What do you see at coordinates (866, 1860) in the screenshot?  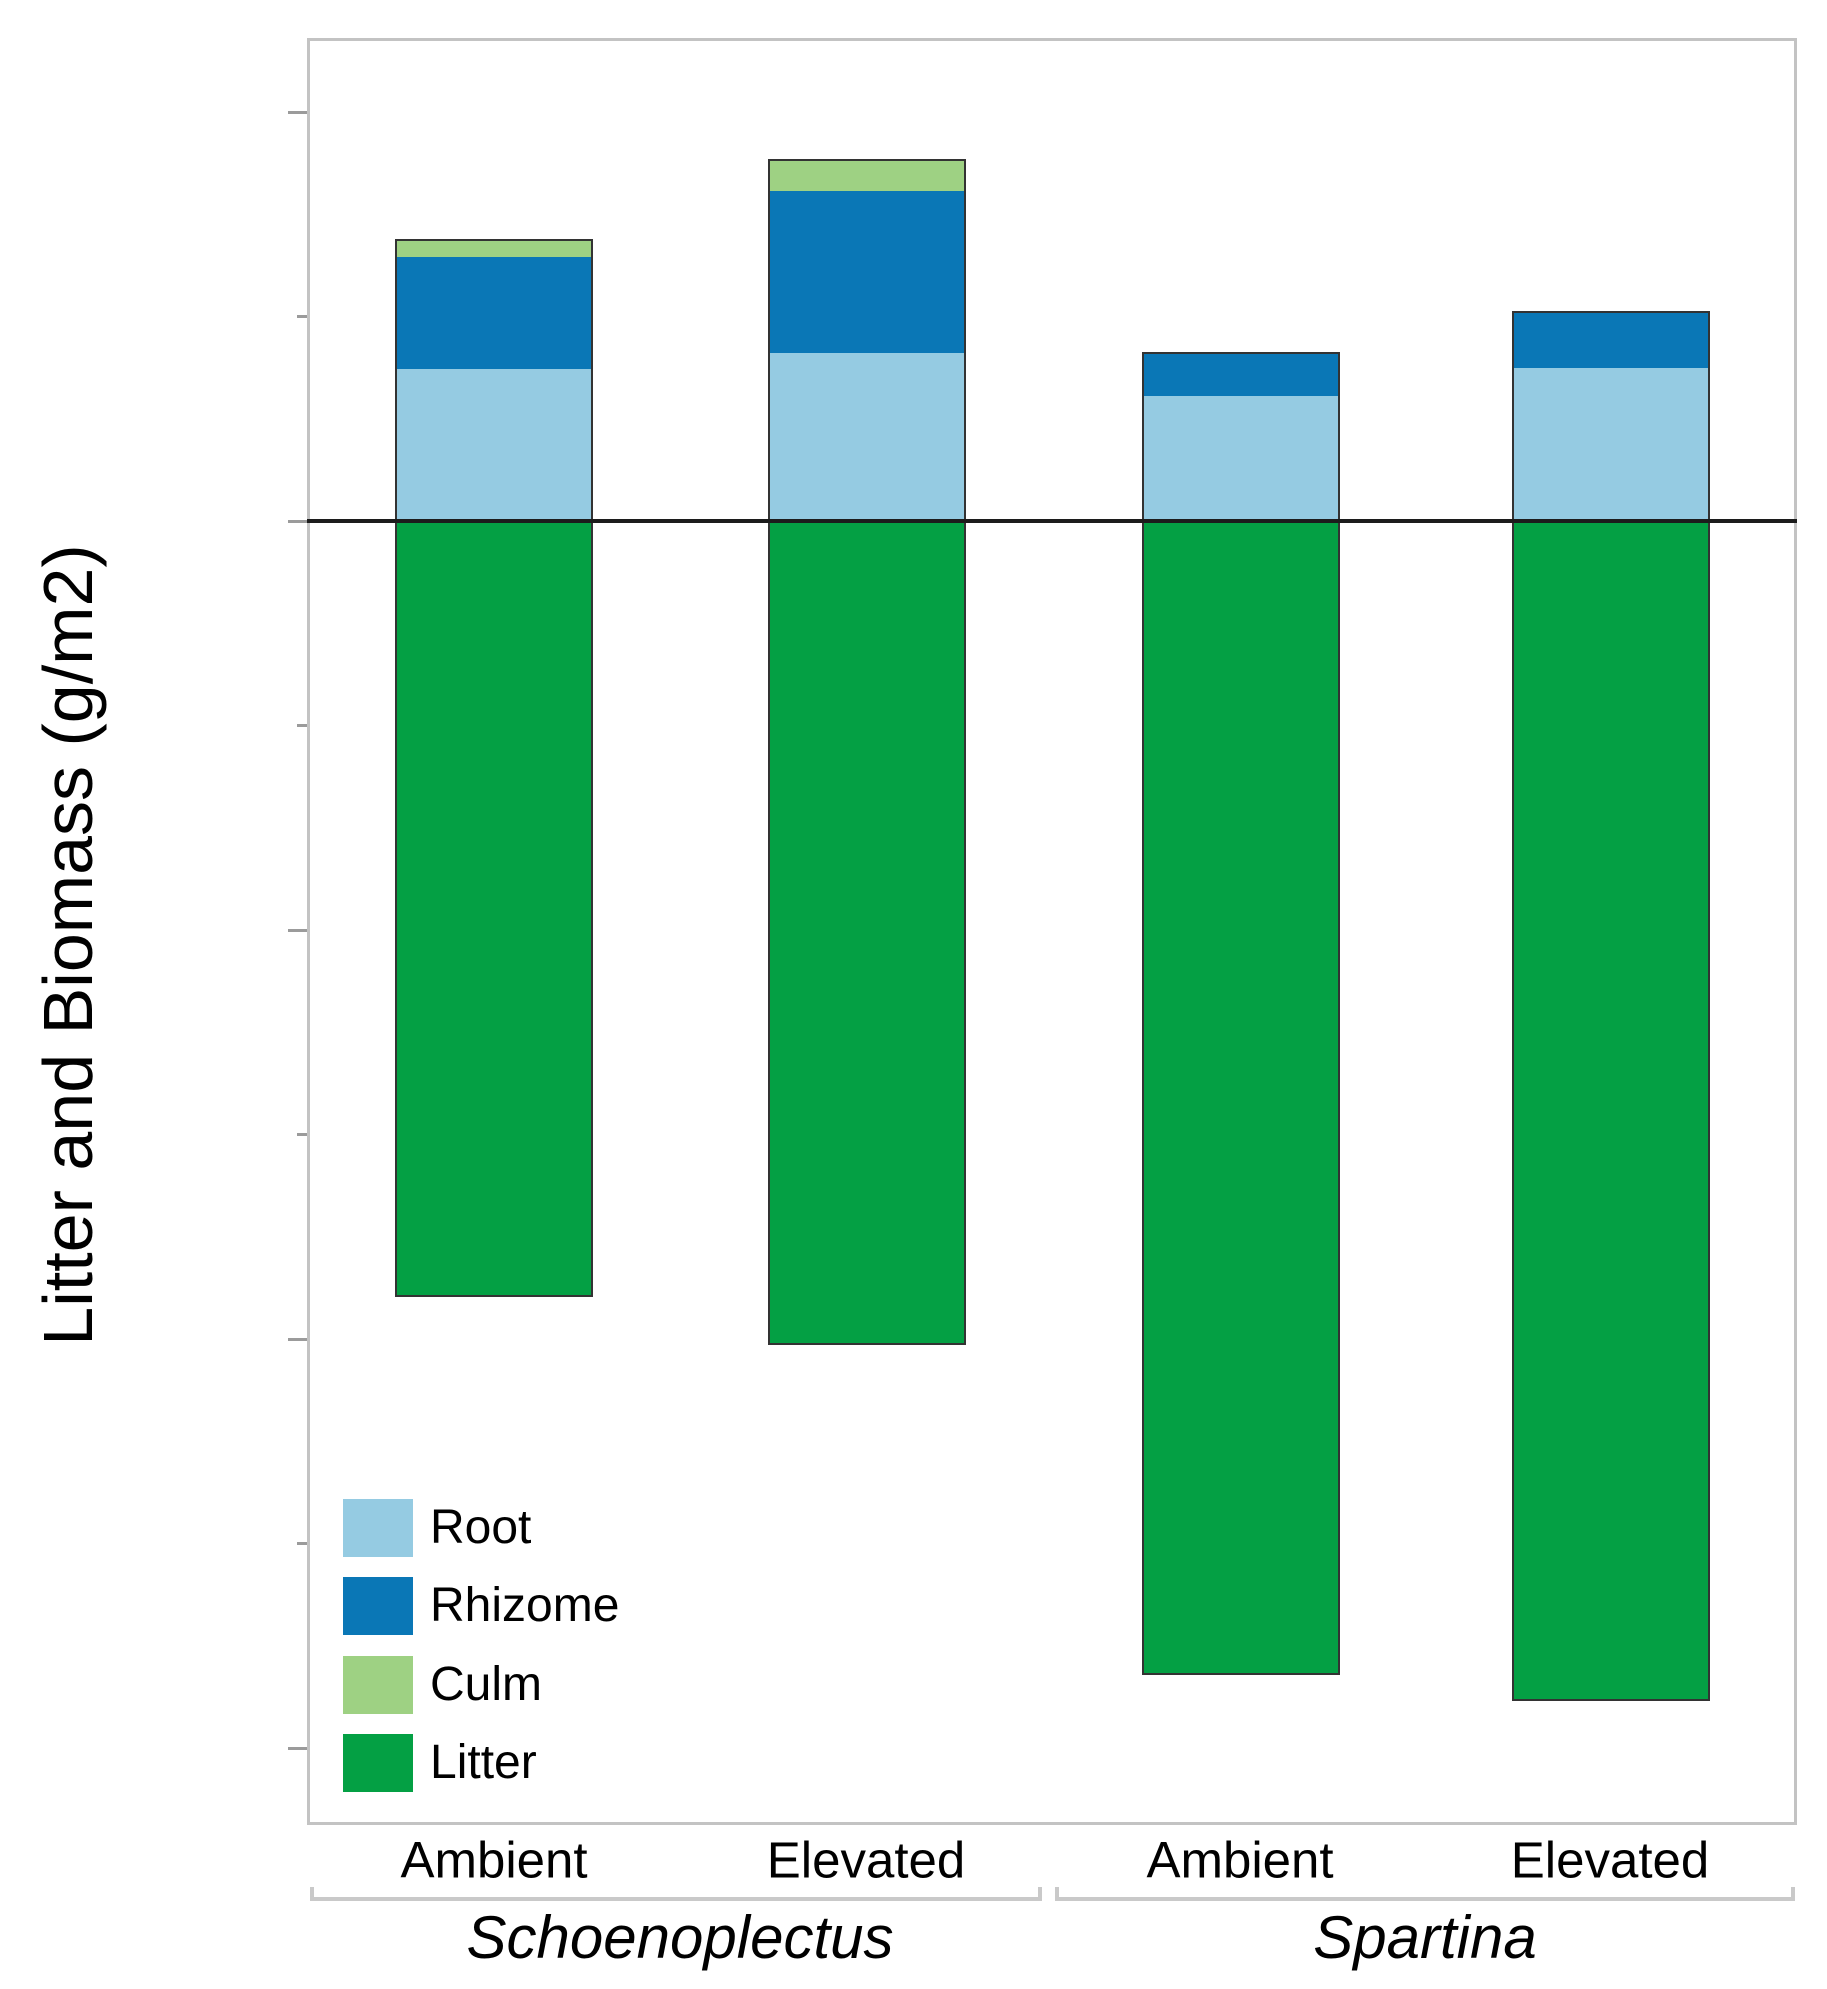 I see `category-label-elevated-1: Elevated` at bounding box center [866, 1860].